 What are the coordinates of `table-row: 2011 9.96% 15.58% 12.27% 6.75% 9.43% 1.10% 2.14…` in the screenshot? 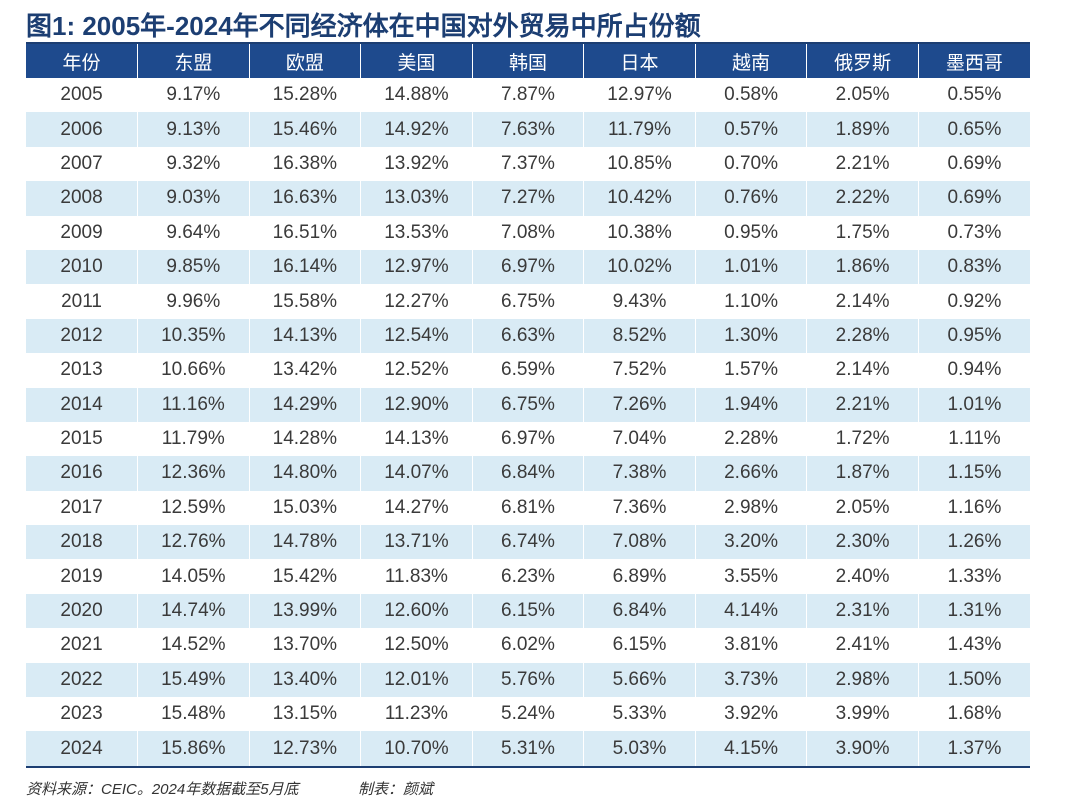 It's located at (528, 301).